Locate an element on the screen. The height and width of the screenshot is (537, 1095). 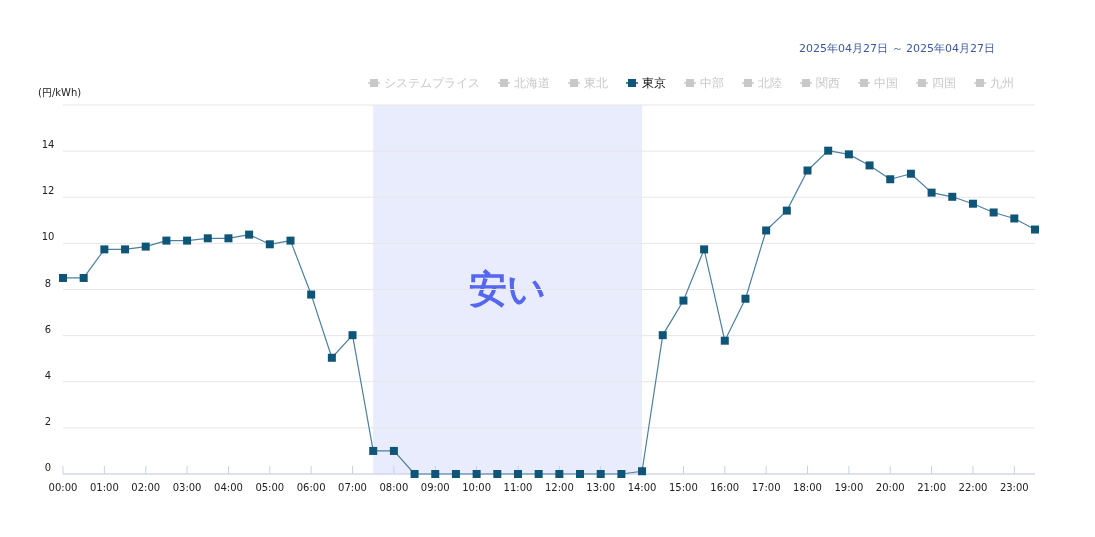
x-tick-label: 15:00 is located at coordinates (683, 487).